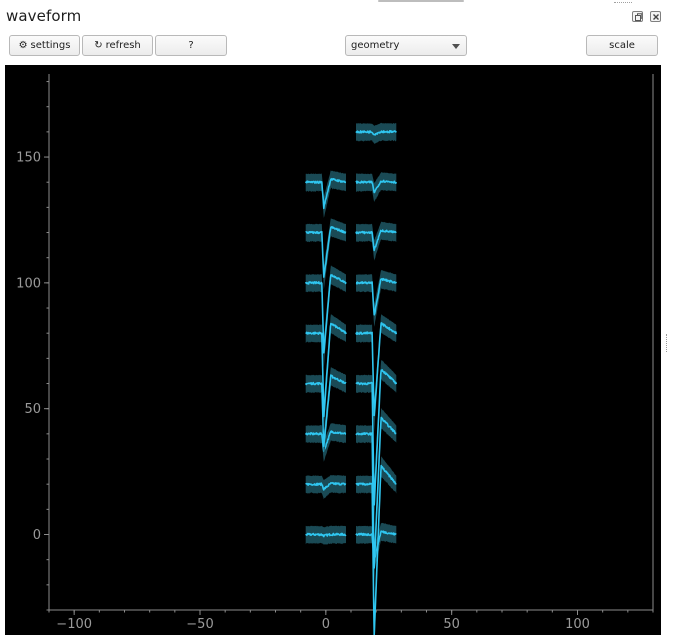 Image resolution: width=674 pixels, height=644 pixels. I want to click on help-label: ?, so click(191, 45).